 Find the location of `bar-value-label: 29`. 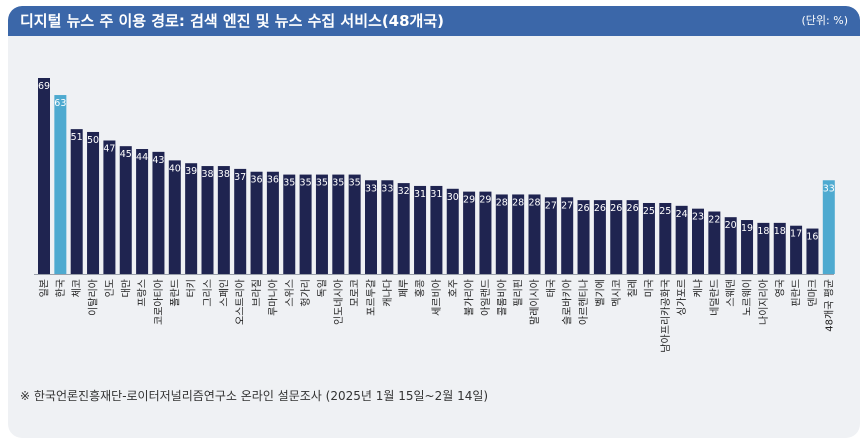

bar-value-label: 29 is located at coordinates (485, 200).